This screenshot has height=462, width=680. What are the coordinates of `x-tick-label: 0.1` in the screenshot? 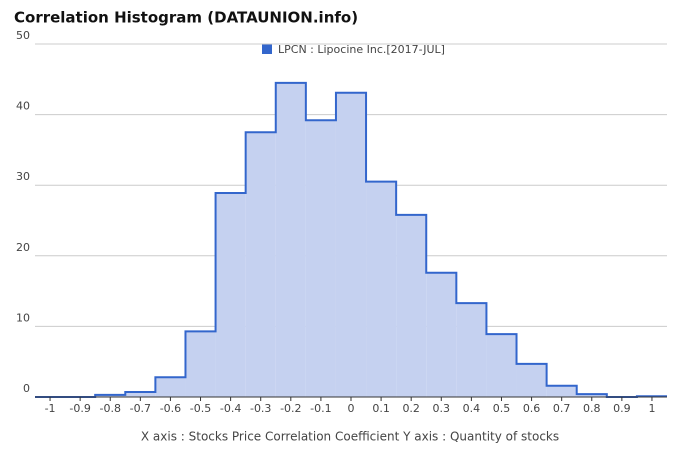 It's located at (381, 408).